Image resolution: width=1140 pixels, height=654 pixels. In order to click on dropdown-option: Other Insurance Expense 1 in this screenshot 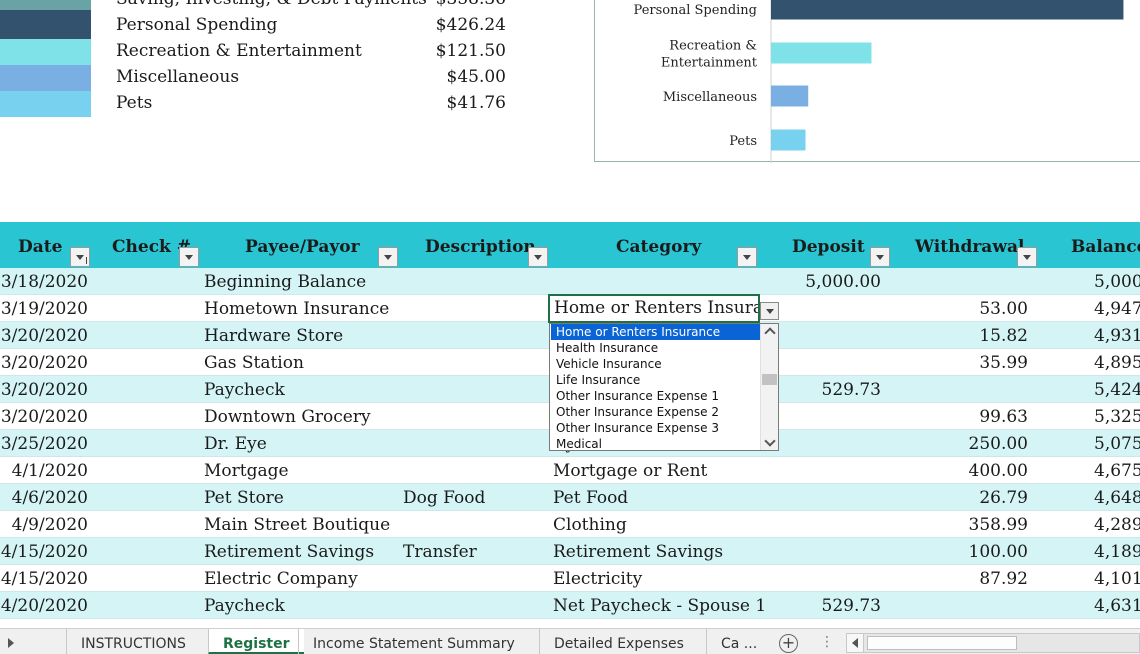, I will do `click(637, 396)`.